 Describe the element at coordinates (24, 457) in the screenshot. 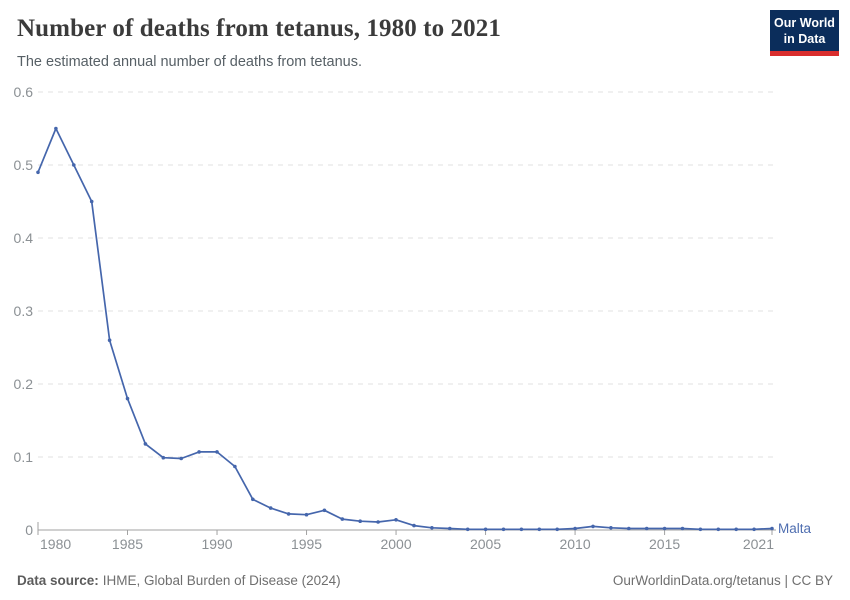

I see `y-tick-label: 0.1` at that location.